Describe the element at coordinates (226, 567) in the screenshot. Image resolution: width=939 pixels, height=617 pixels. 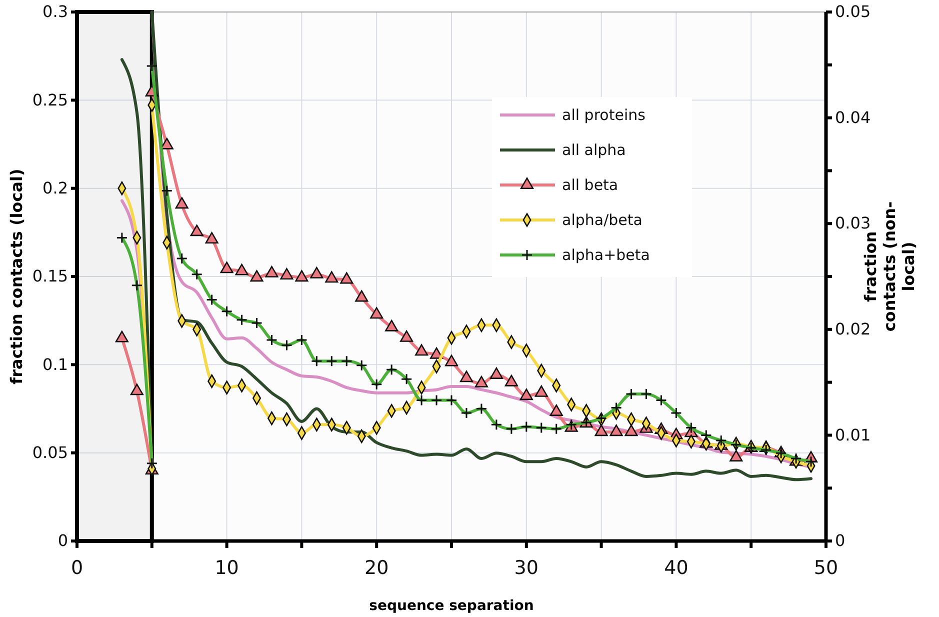
I see `x-tick-label: 10` at that location.